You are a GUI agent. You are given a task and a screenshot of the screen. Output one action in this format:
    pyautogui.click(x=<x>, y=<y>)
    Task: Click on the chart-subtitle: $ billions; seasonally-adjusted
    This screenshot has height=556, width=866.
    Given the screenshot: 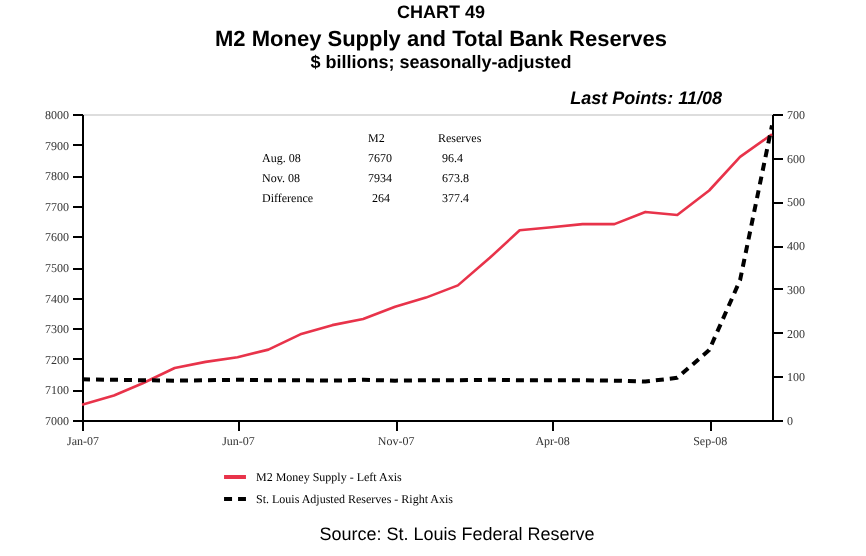 What is the action you would take?
    pyautogui.click(x=441, y=62)
    